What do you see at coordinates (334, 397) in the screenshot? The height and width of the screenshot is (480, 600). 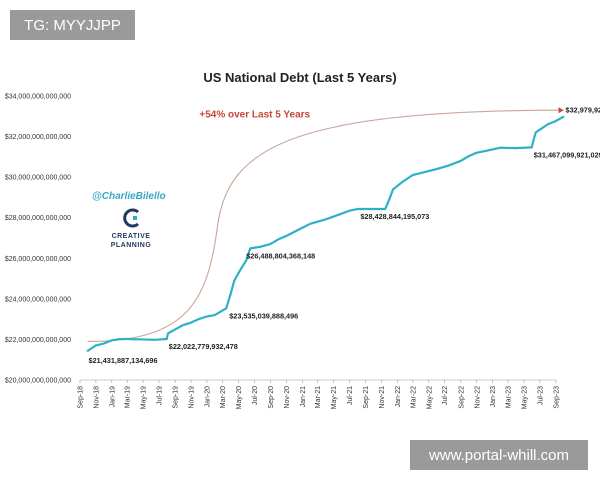 I see `x-tick-label: May-21` at bounding box center [334, 397].